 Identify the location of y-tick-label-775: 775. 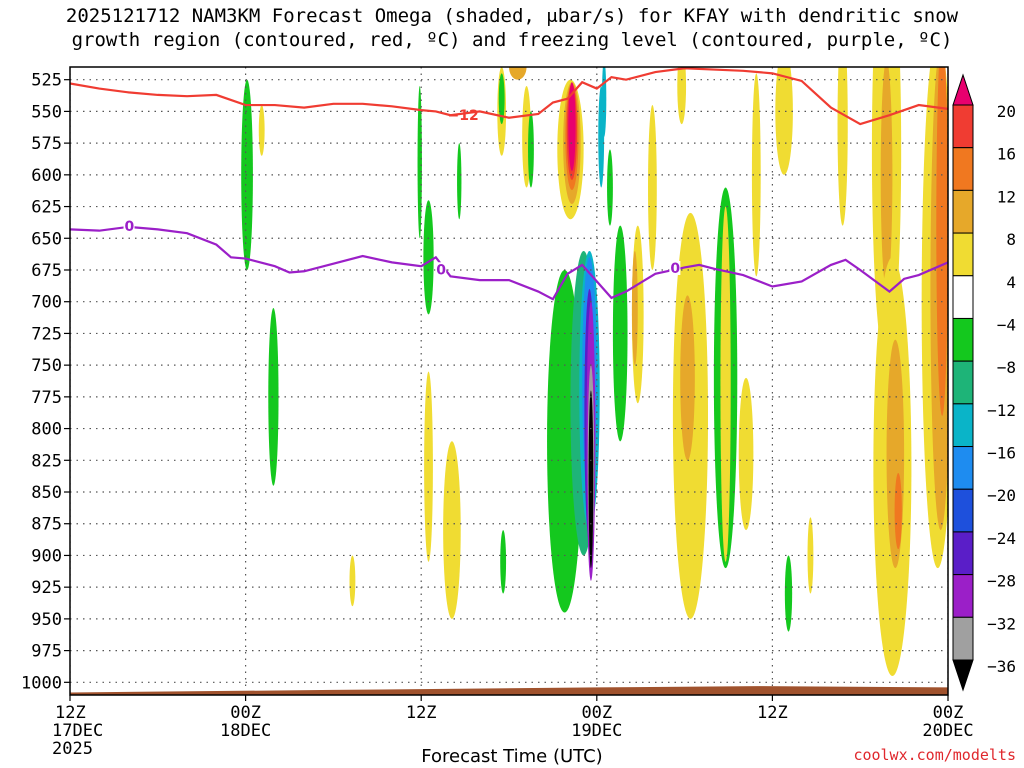
(46, 398).